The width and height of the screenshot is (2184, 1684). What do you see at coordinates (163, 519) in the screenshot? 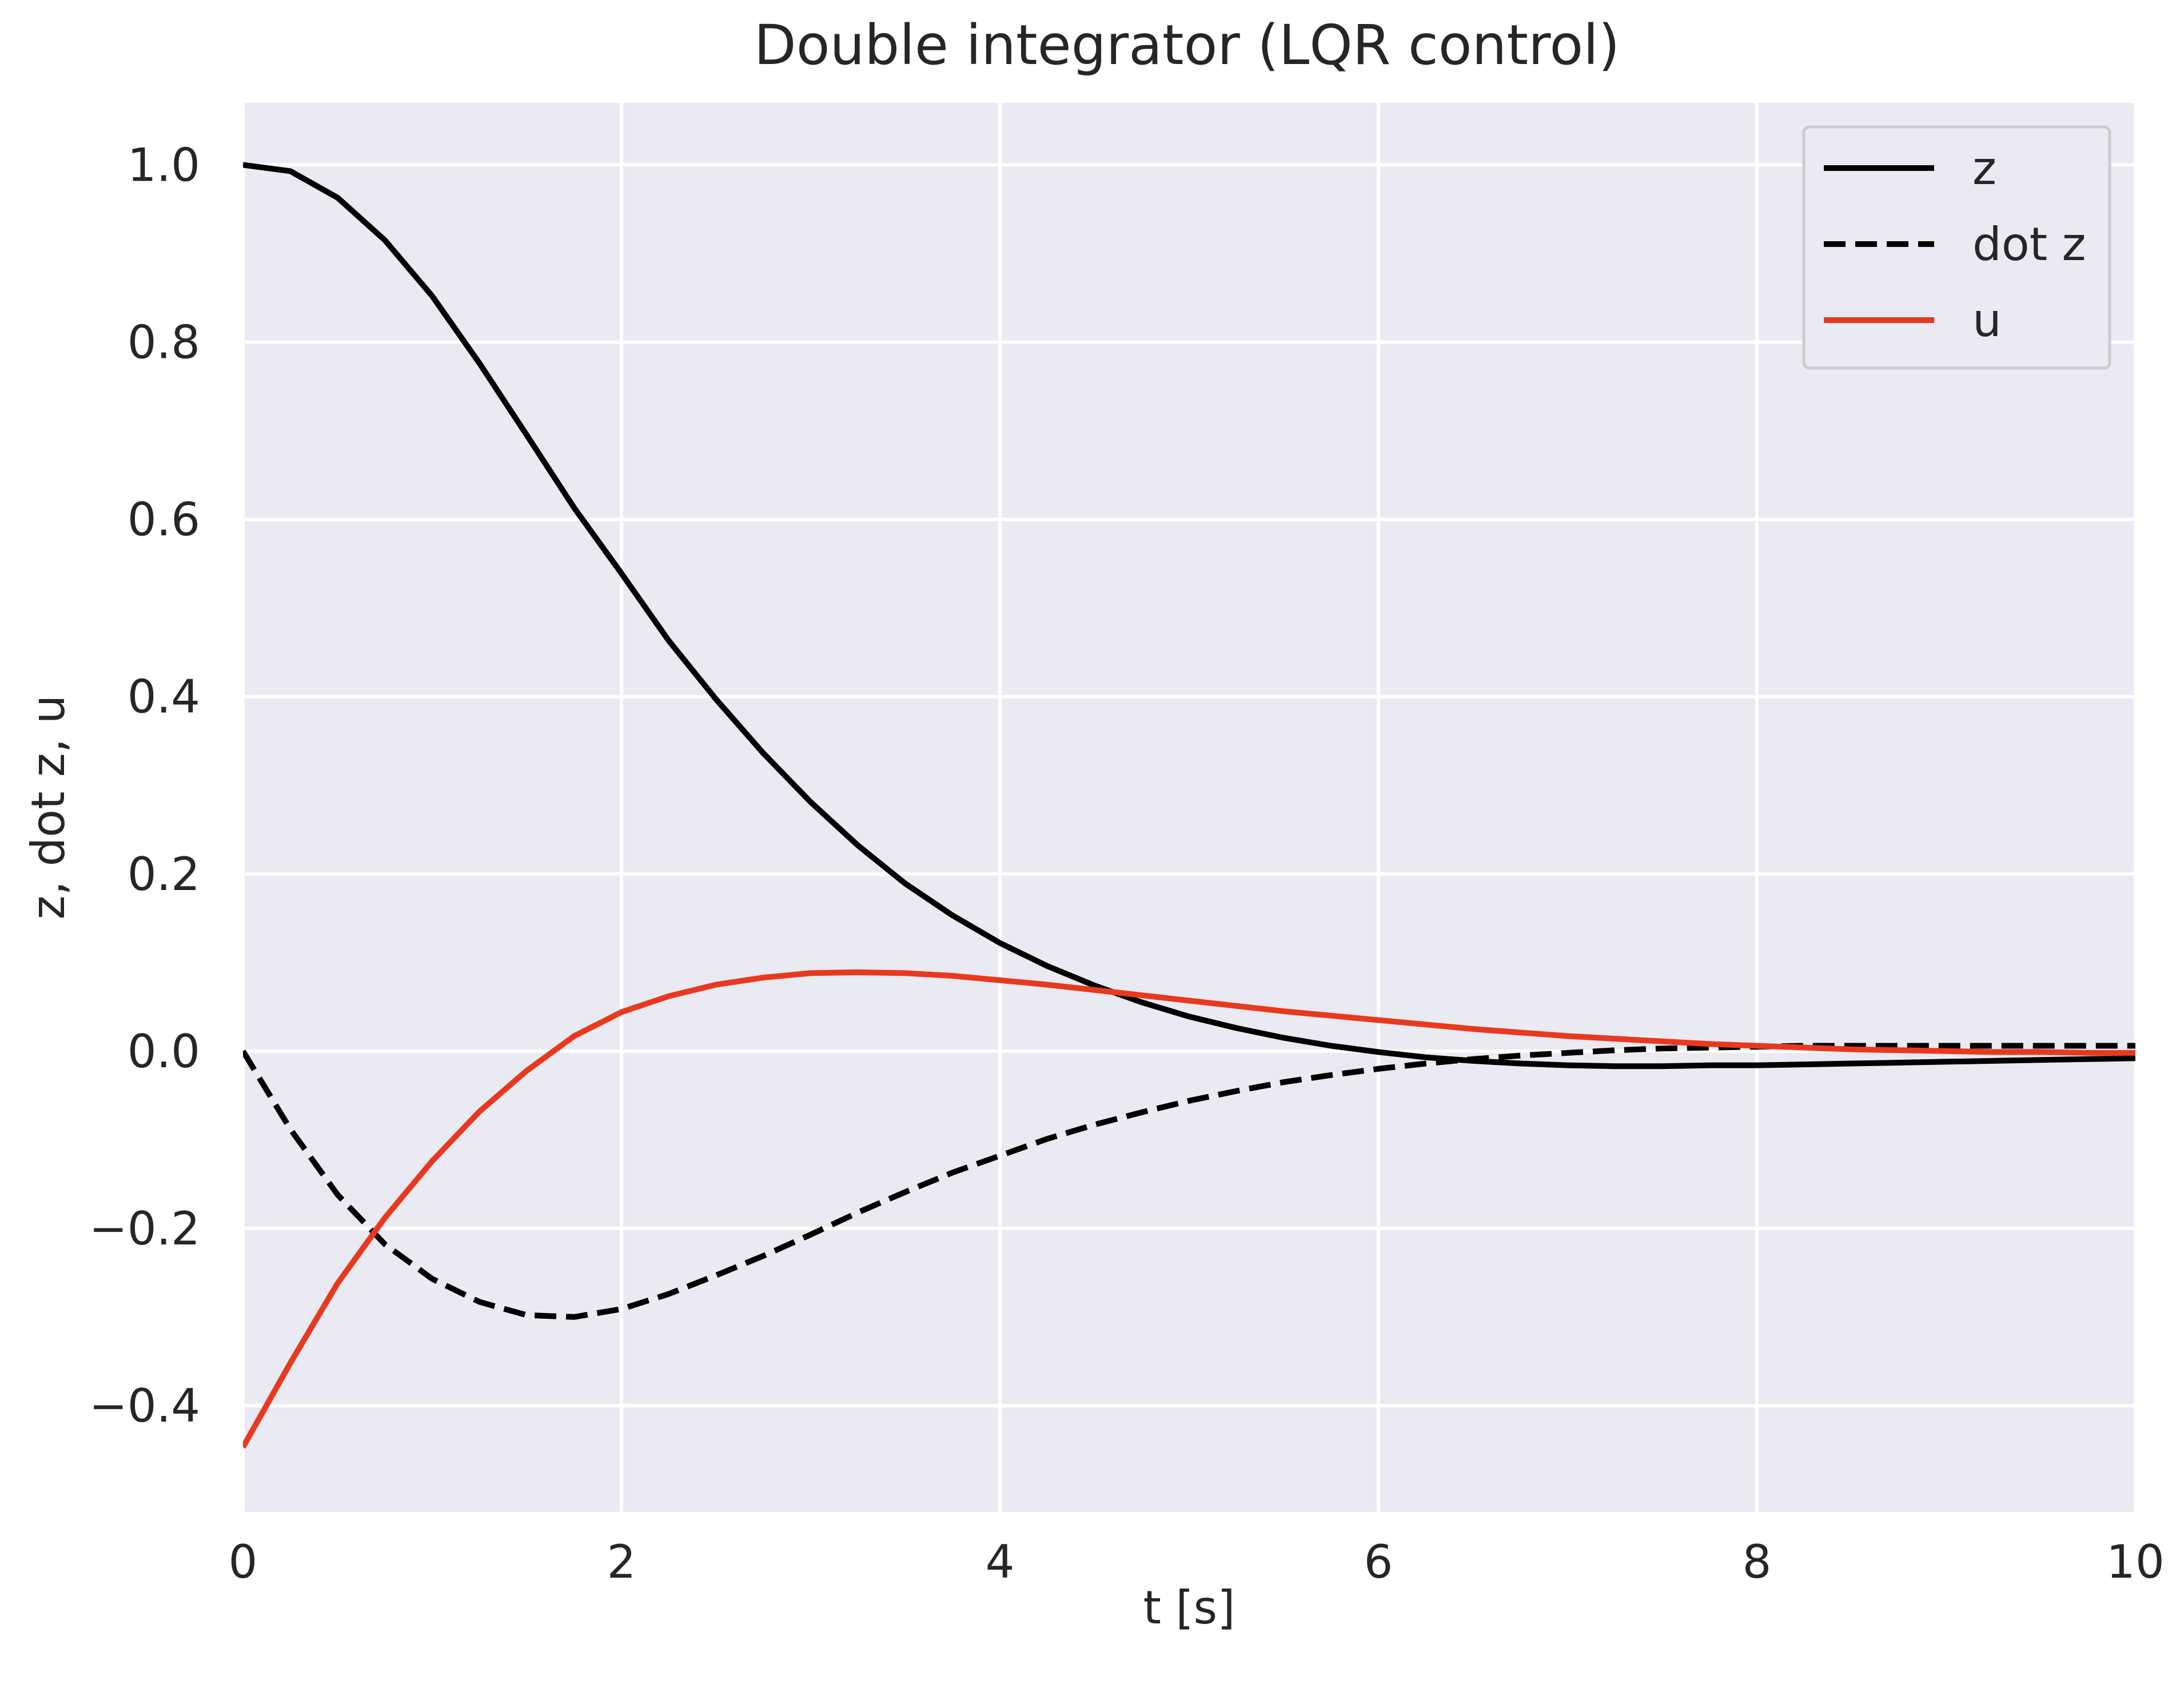
I see `y-tick-label: 0.6` at bounding box center [163, 519].